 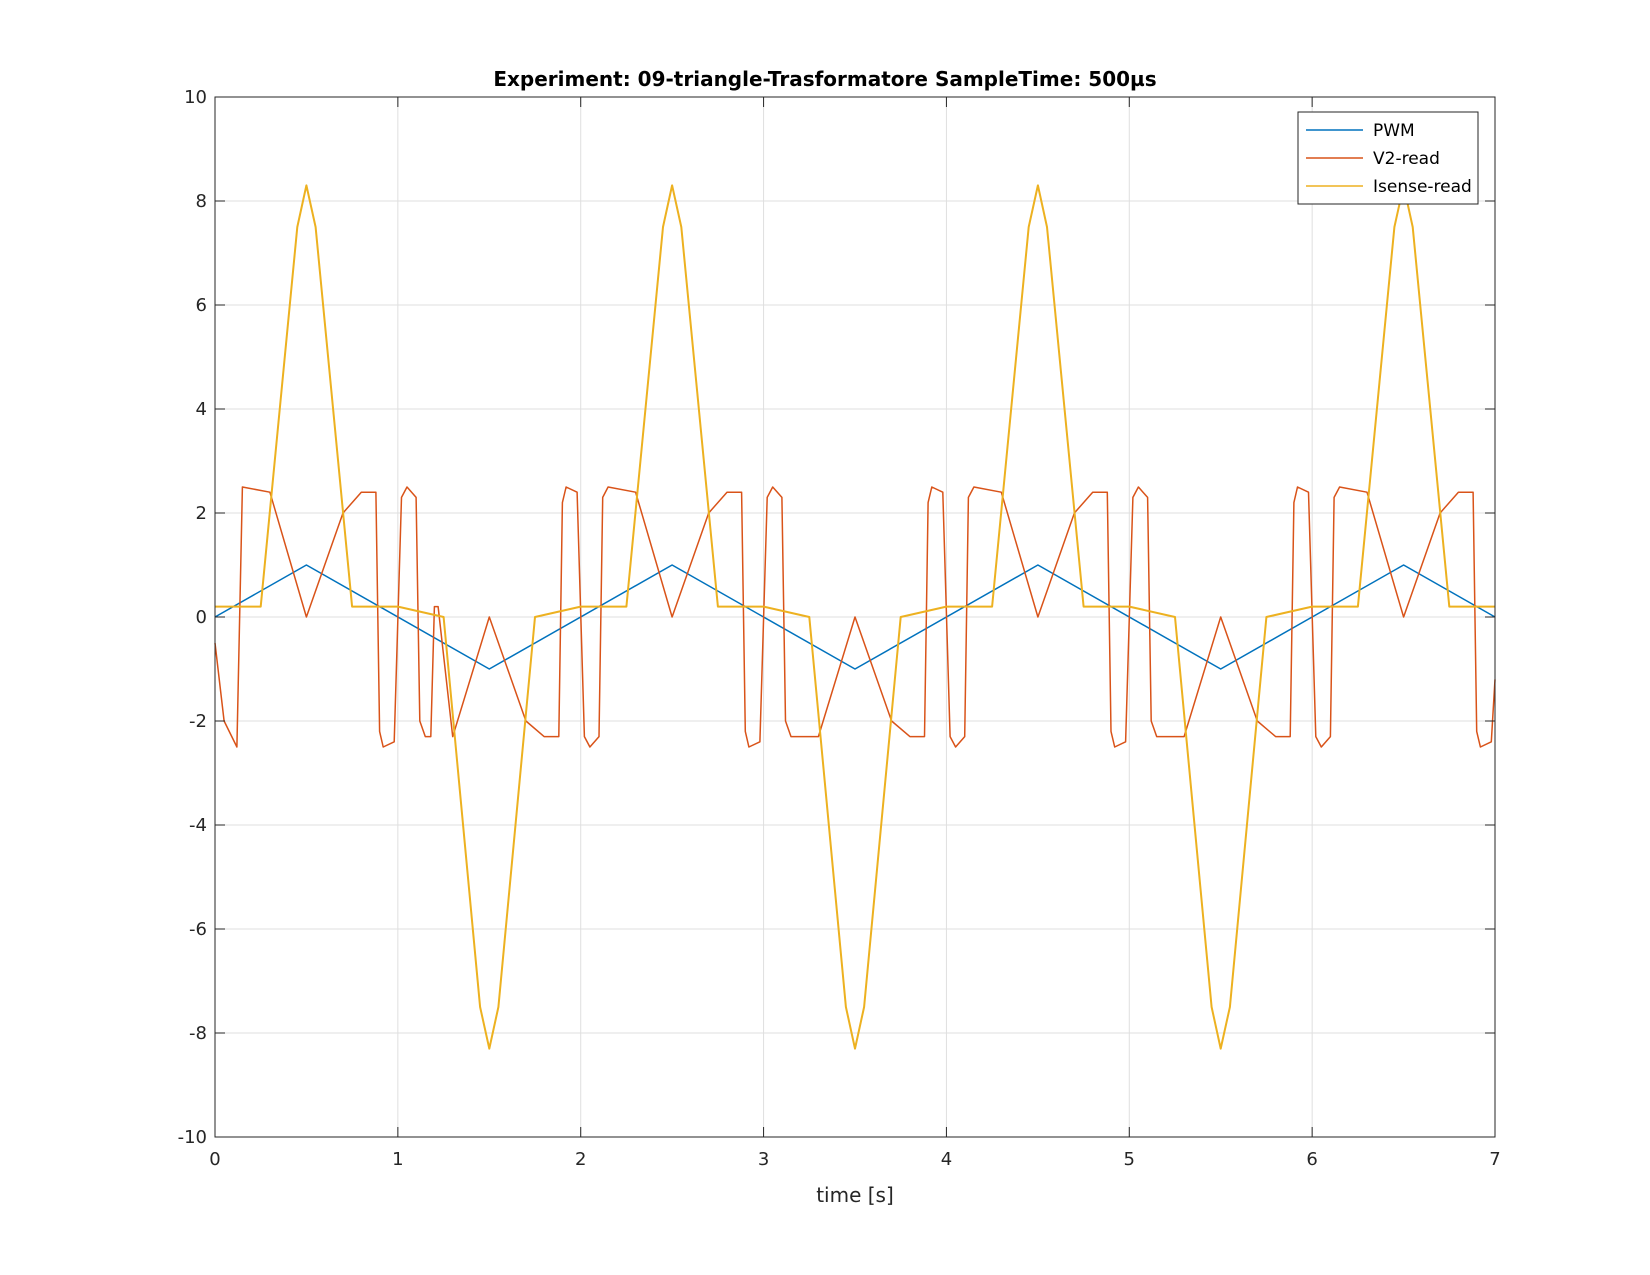 I want to click on x-tick-label: 7, so click(x=1494, y=1159).